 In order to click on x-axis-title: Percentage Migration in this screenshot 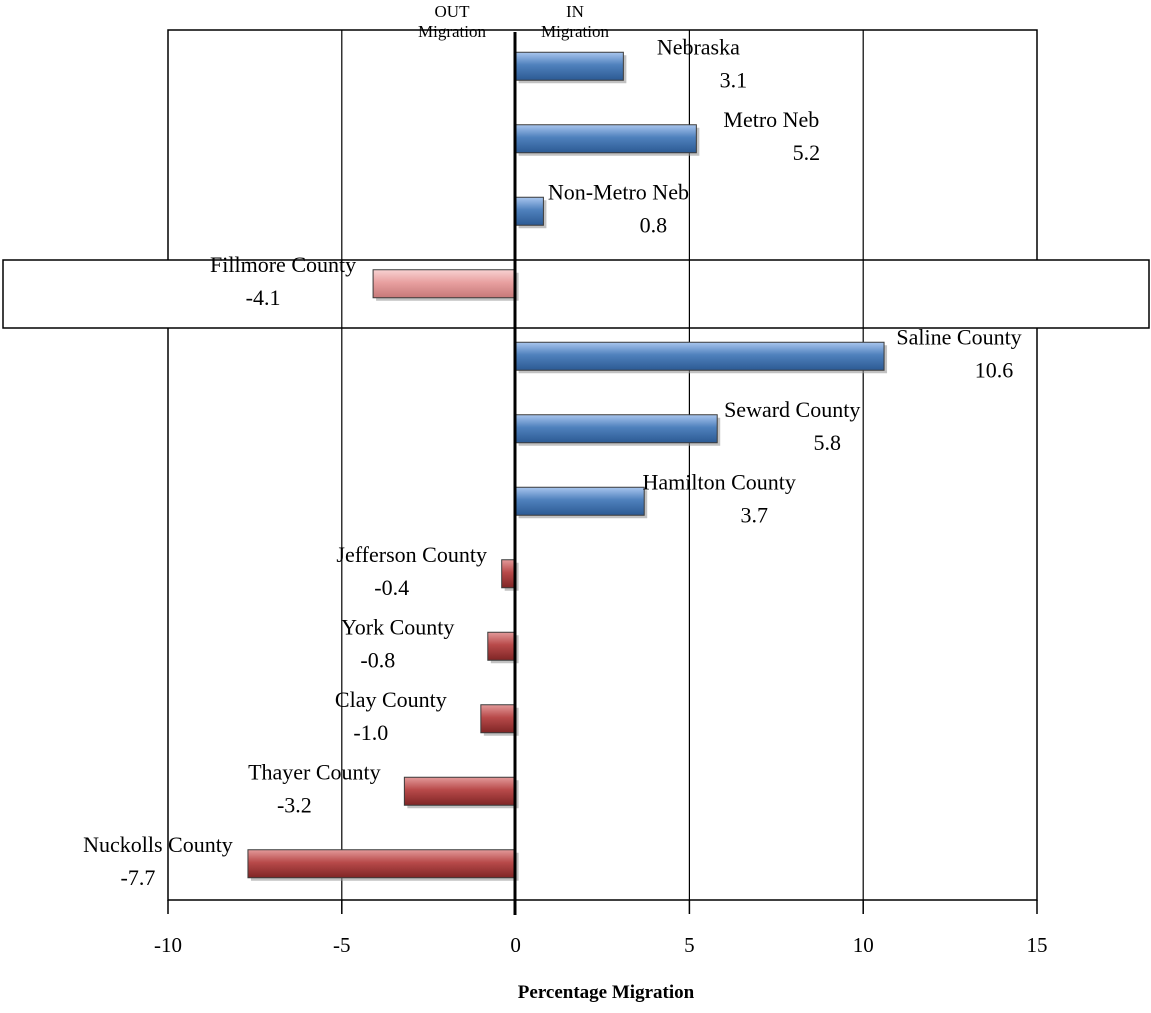, I will do `click(606, 992)`.